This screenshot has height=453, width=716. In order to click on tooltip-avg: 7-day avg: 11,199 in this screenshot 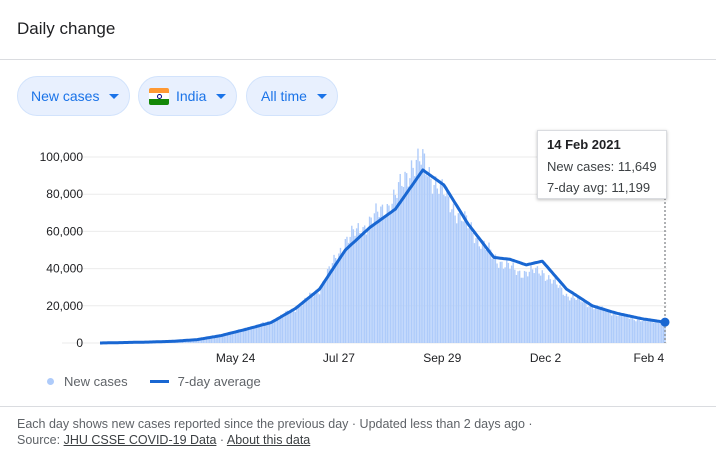, I will do `click(602, 187)`.